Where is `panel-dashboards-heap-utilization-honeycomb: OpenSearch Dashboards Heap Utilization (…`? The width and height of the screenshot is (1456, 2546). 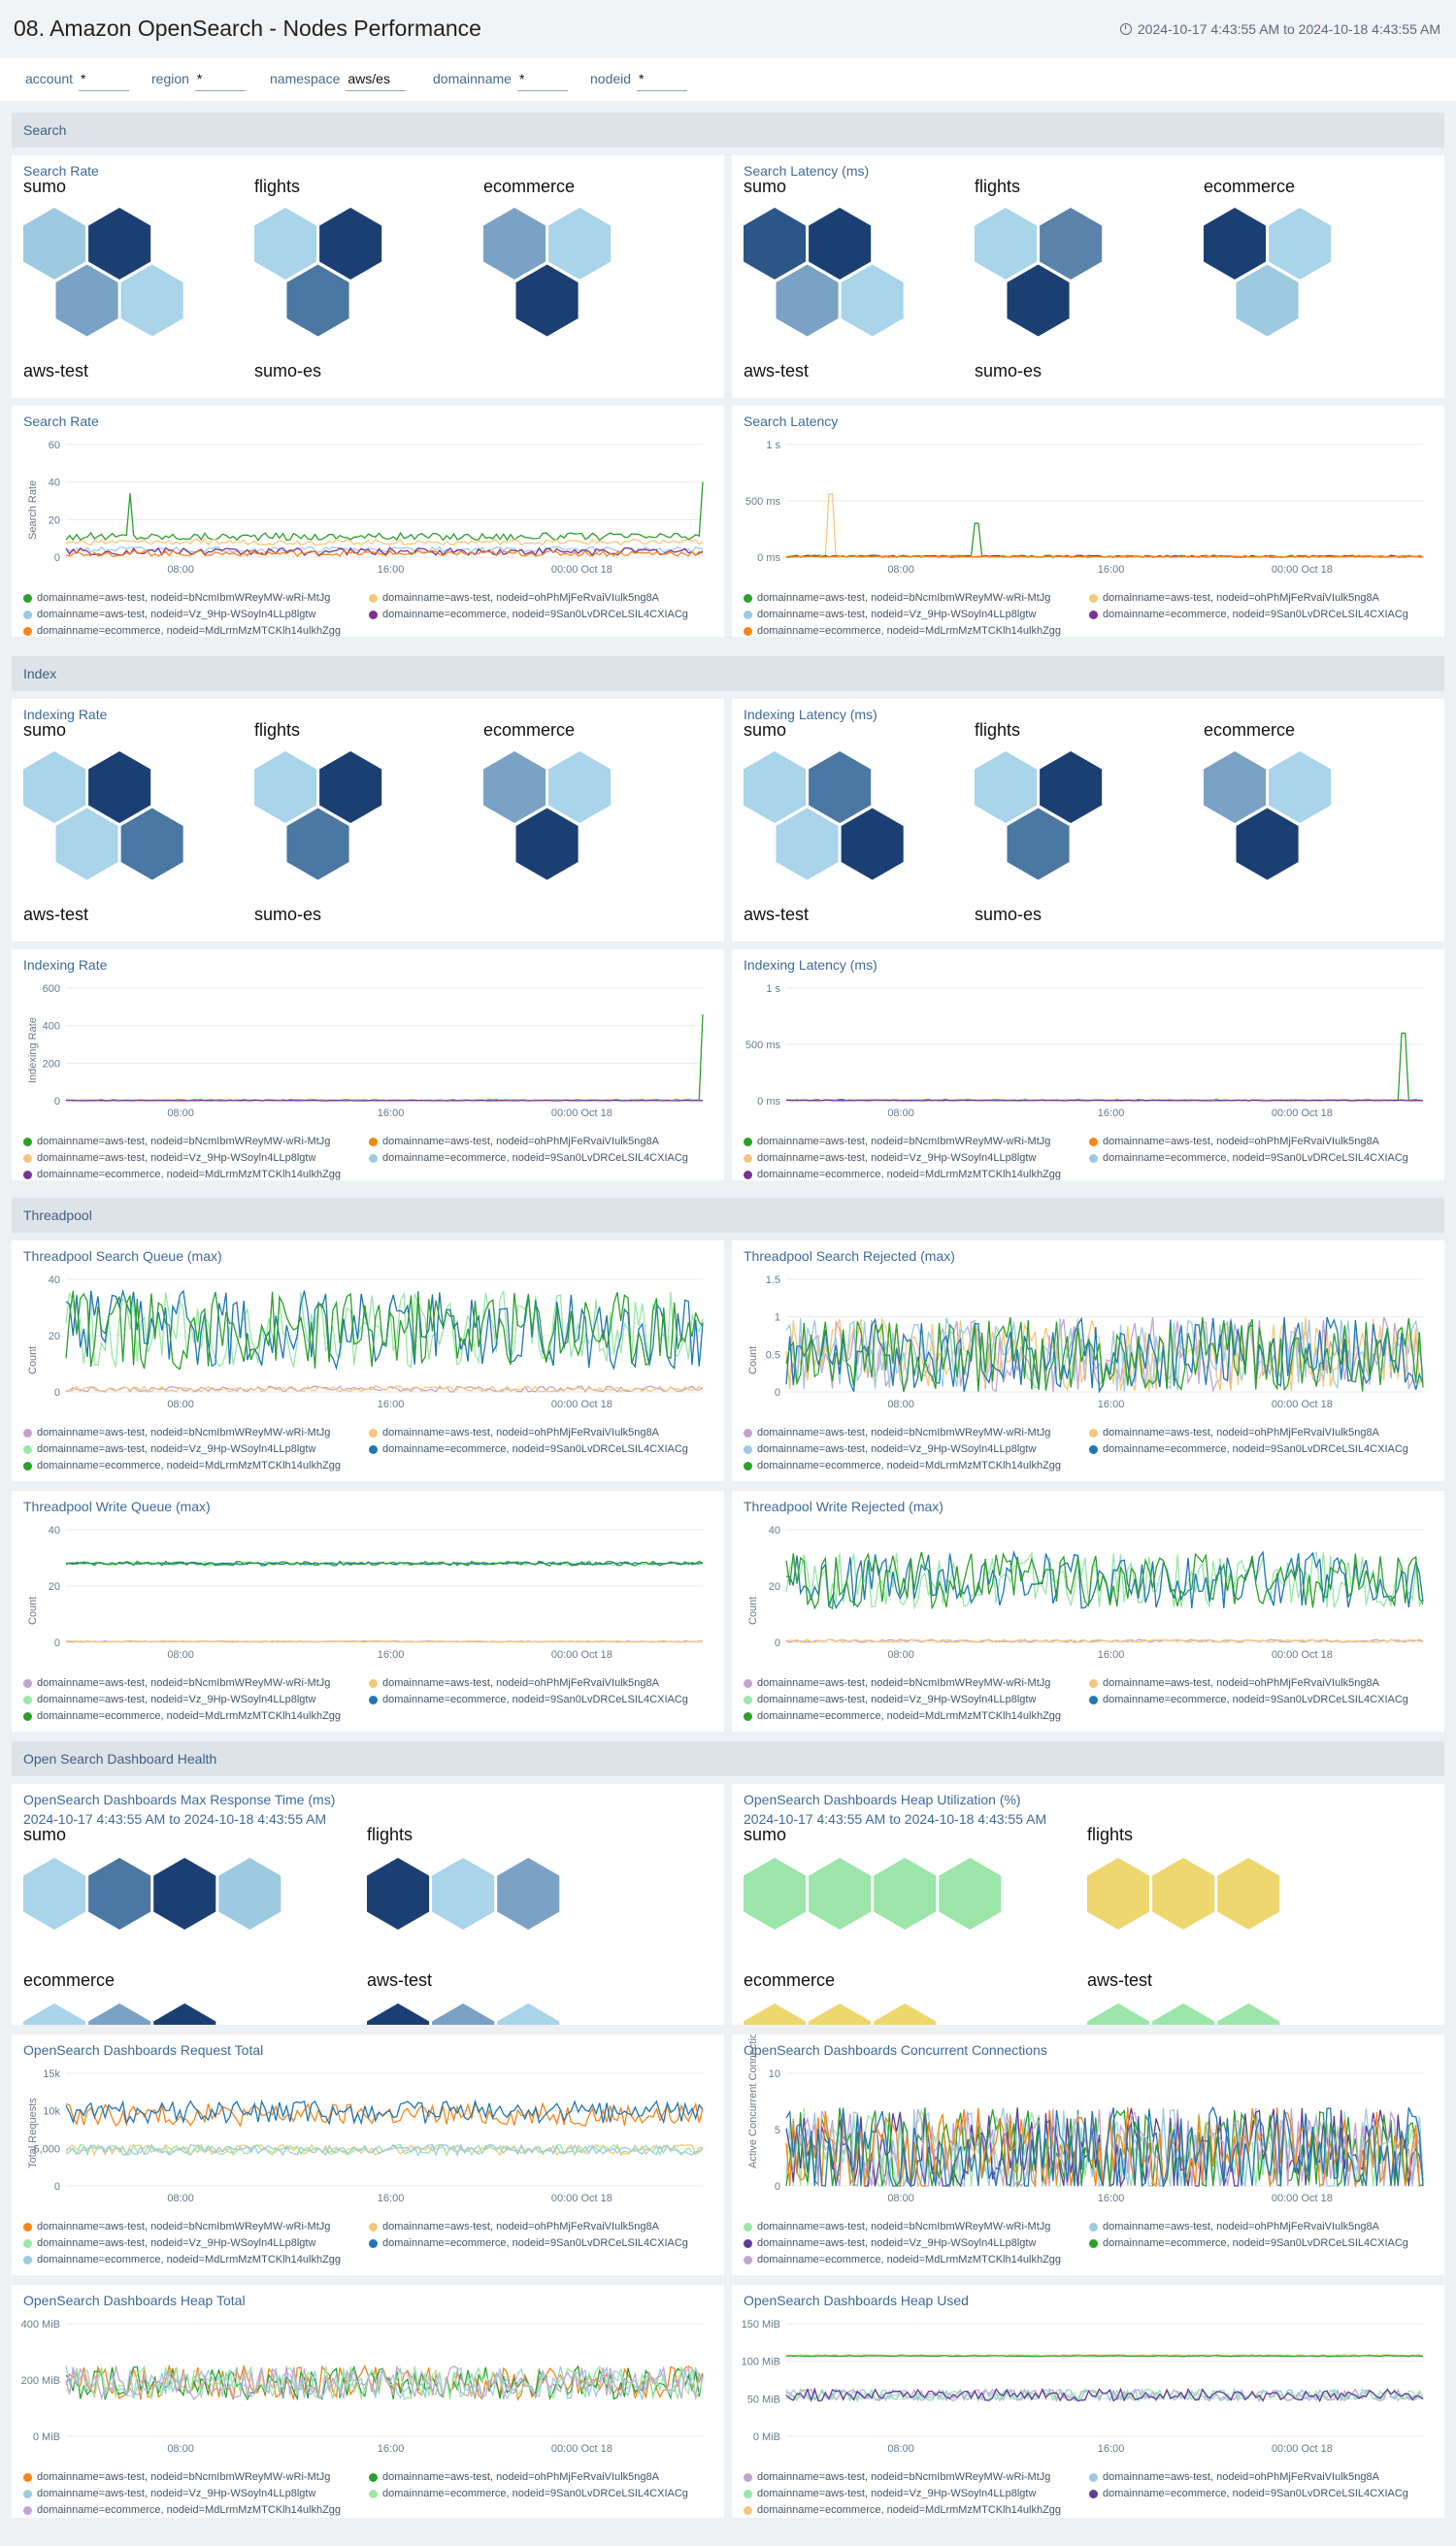 panel-dashboards-heap-utilization-honeycomb: OpenSearch Dashboards Heap Utilization (… is located at coordinates (1088, 1904).